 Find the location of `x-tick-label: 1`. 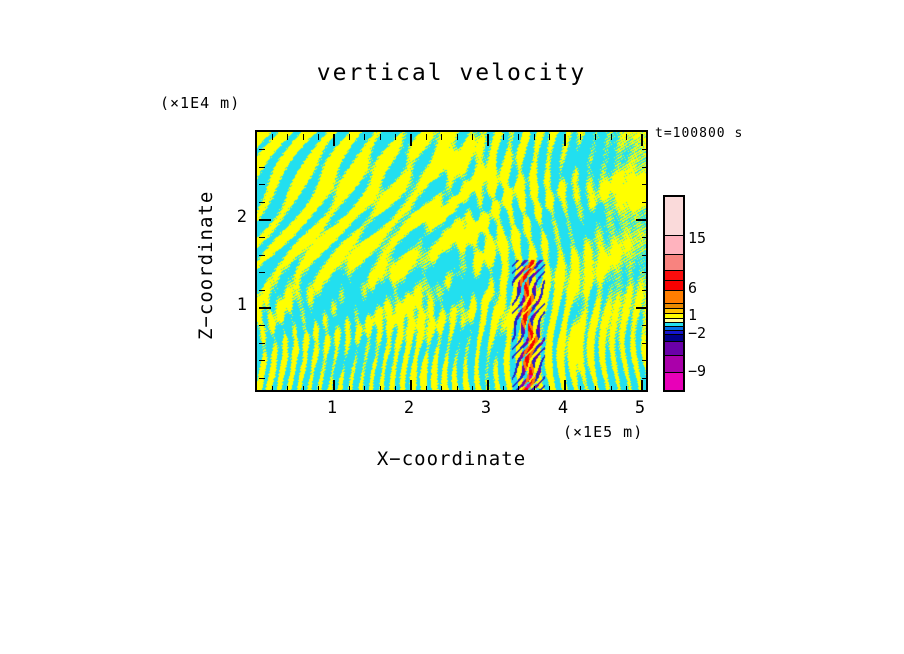

x-tick-label: 1 is located at coordinates (332, 408).